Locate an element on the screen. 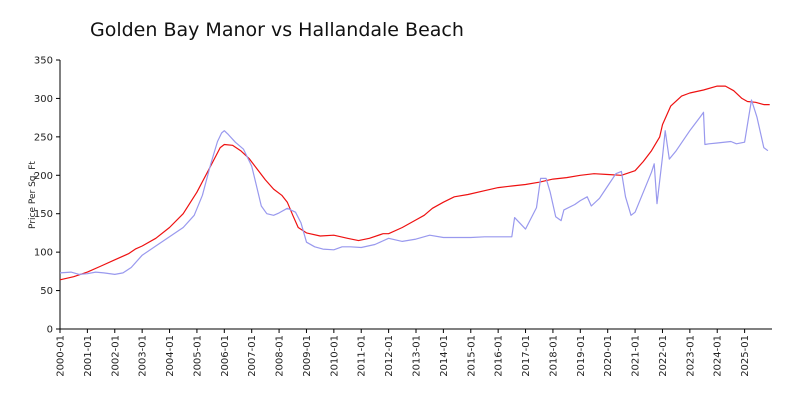 The image size is (800, 400). x-tick-label: 2003-01 is located at coordinates (143, 356).